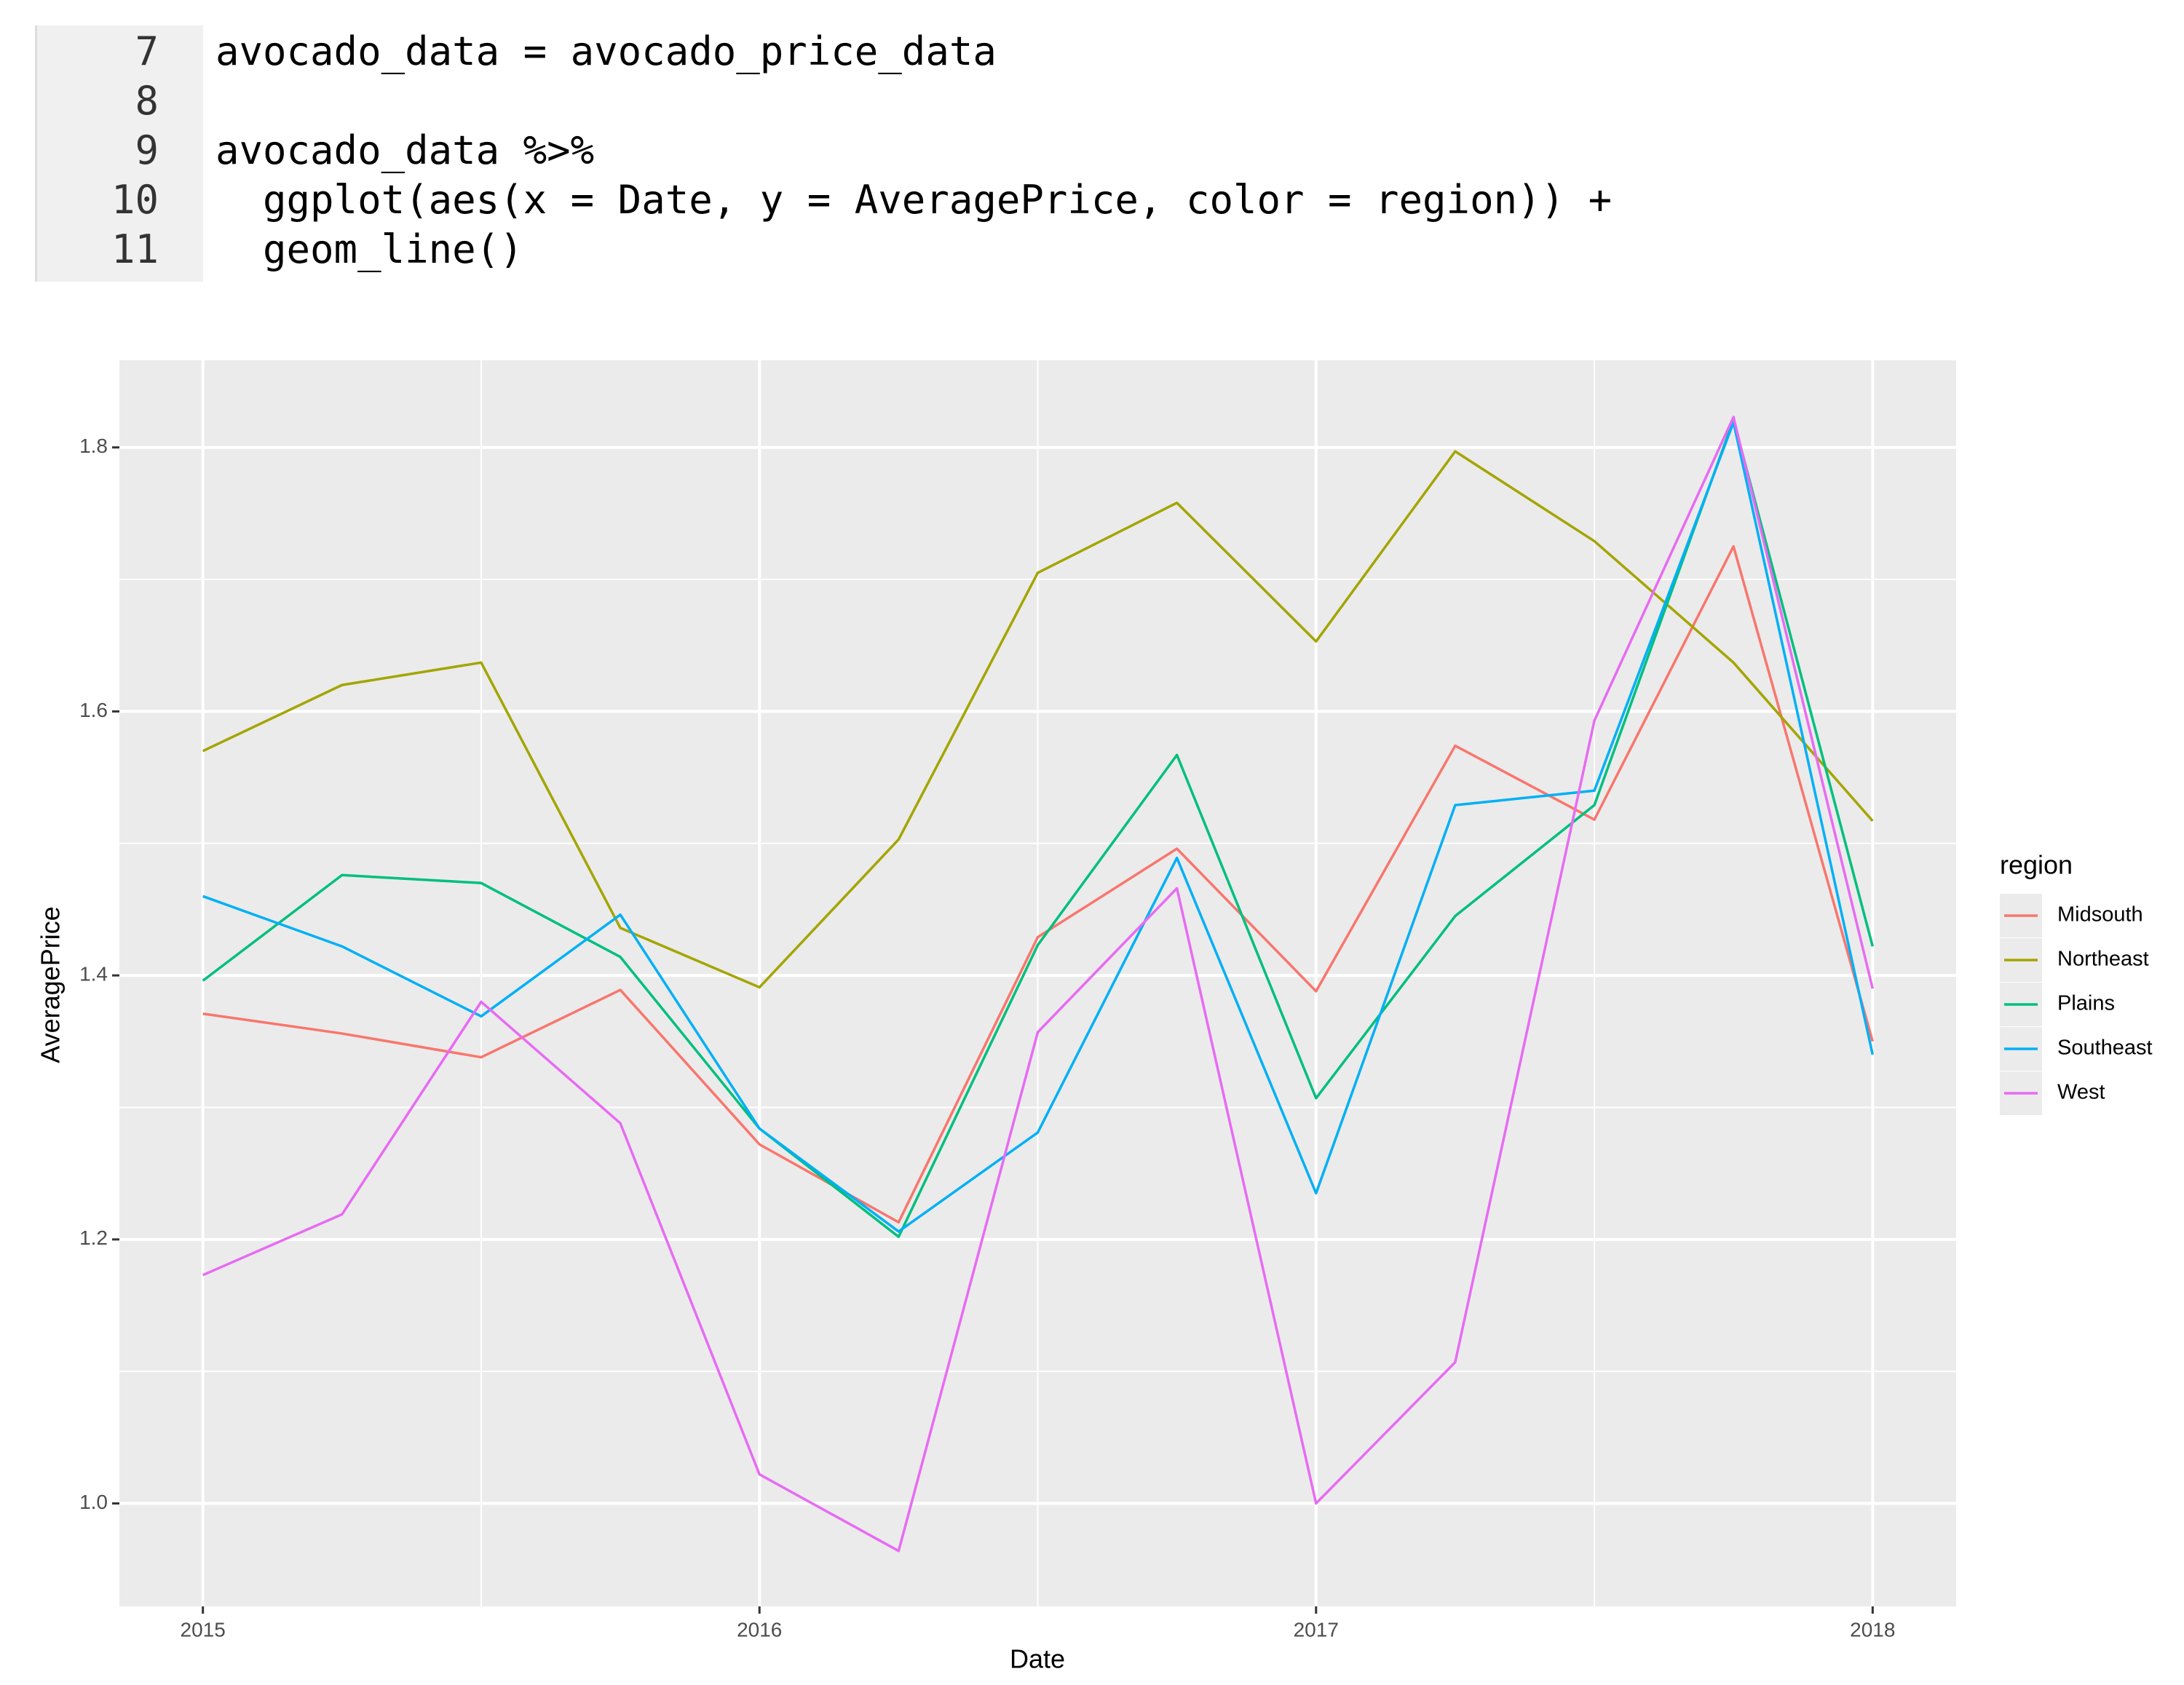 The image size is (2184, 1685). What do you see at coordinates (51, 984) in the screenshot?
I see `y-axis-title: AveragePrice` at bounding box center [51, 984].